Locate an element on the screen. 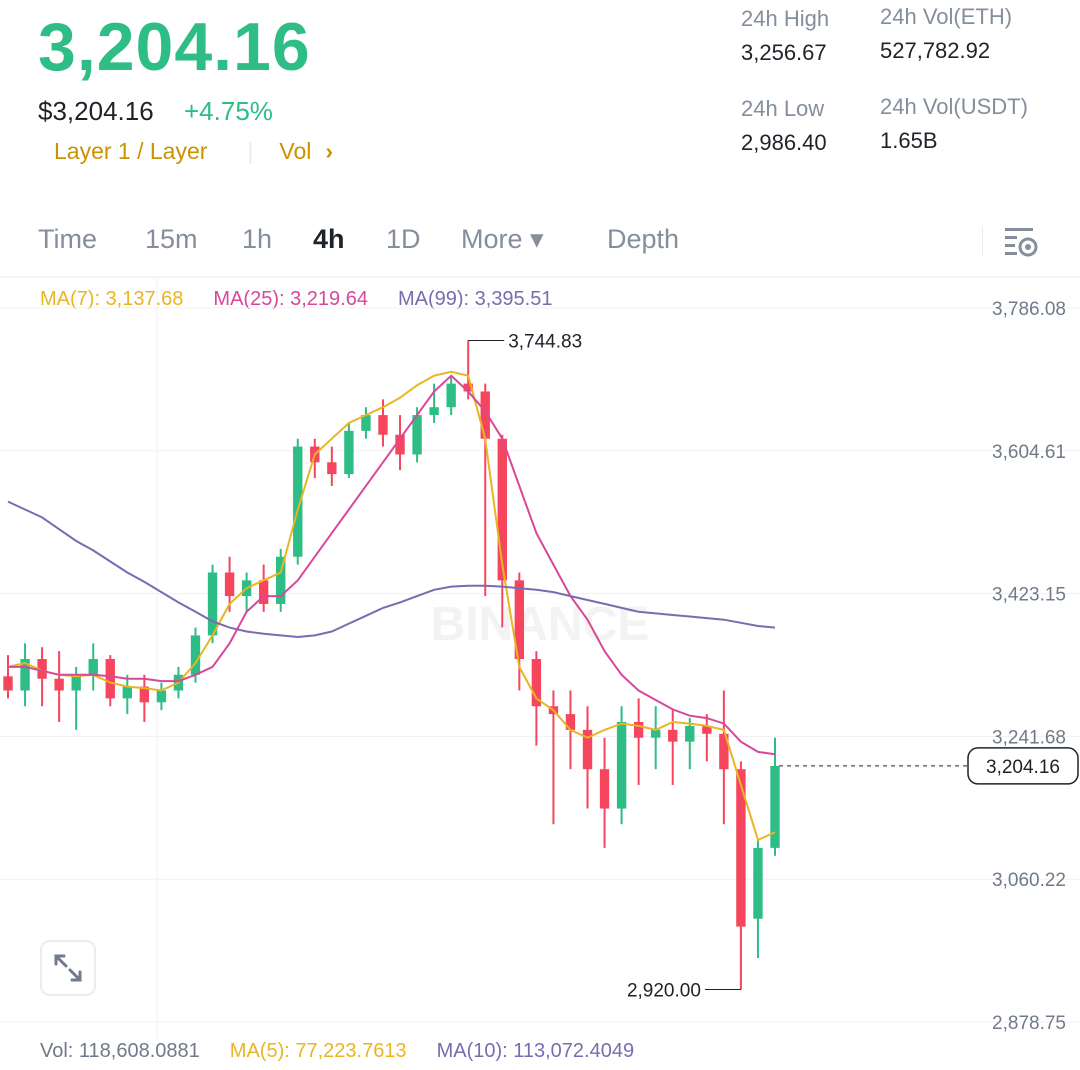 The image size is (1080, 1070). tag-row: Layer 1 / Layer | Vol › is located at coordinates (193, 151).